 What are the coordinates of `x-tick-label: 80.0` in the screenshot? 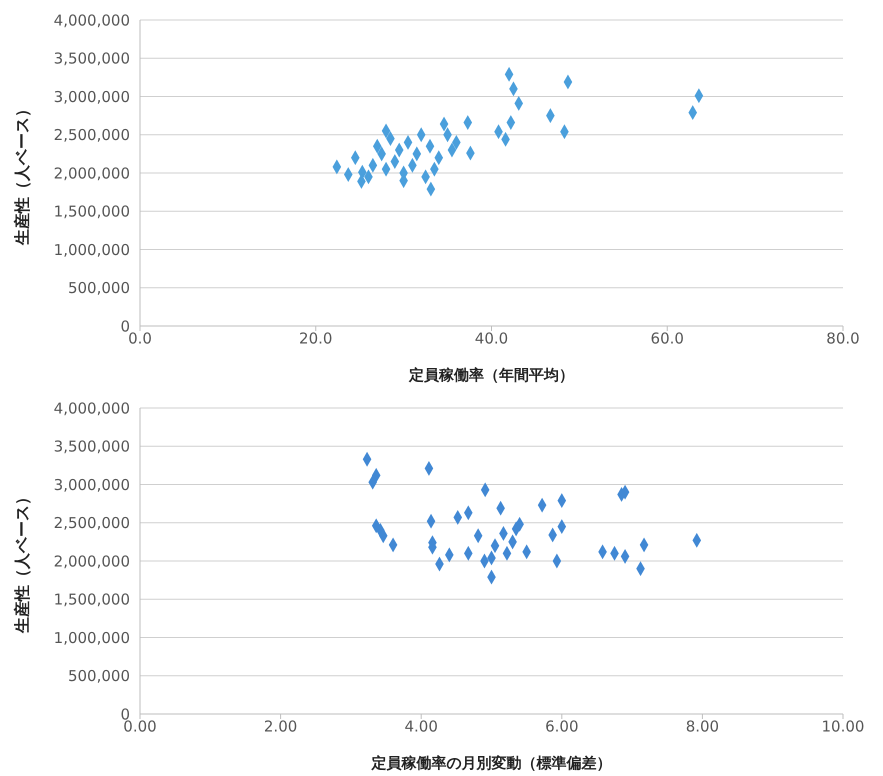 It's located at (843, 339).